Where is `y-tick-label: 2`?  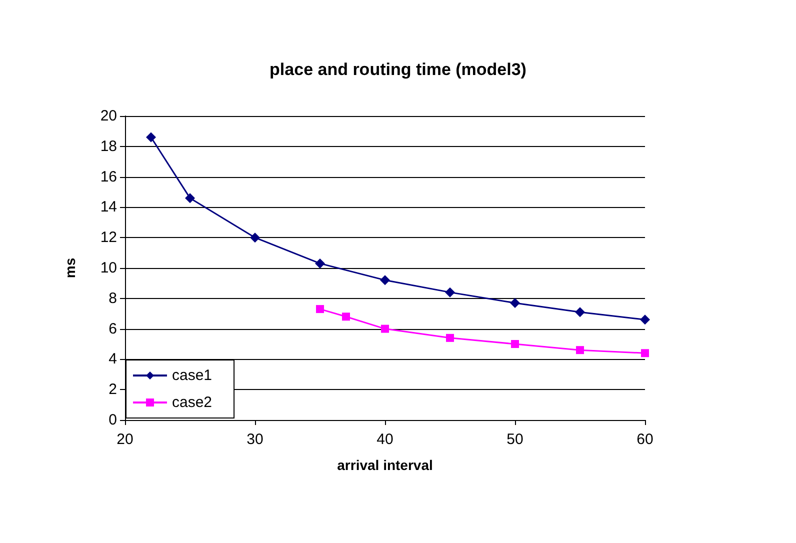
y-tick-label: 2 is located at coordinates (112, 389).